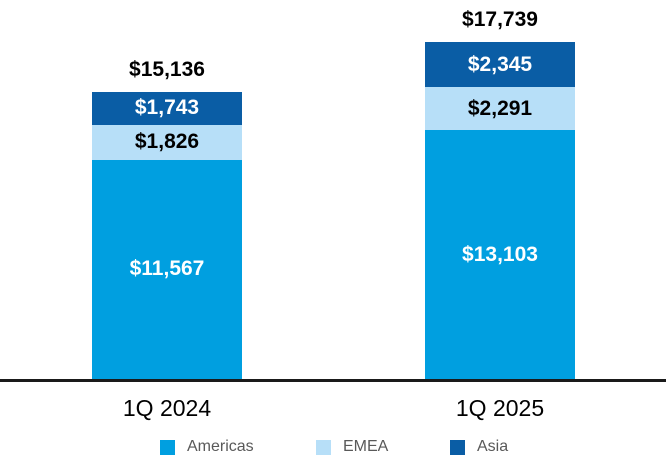  I want to click on segment-asia: $1,743, so click(167, 108).